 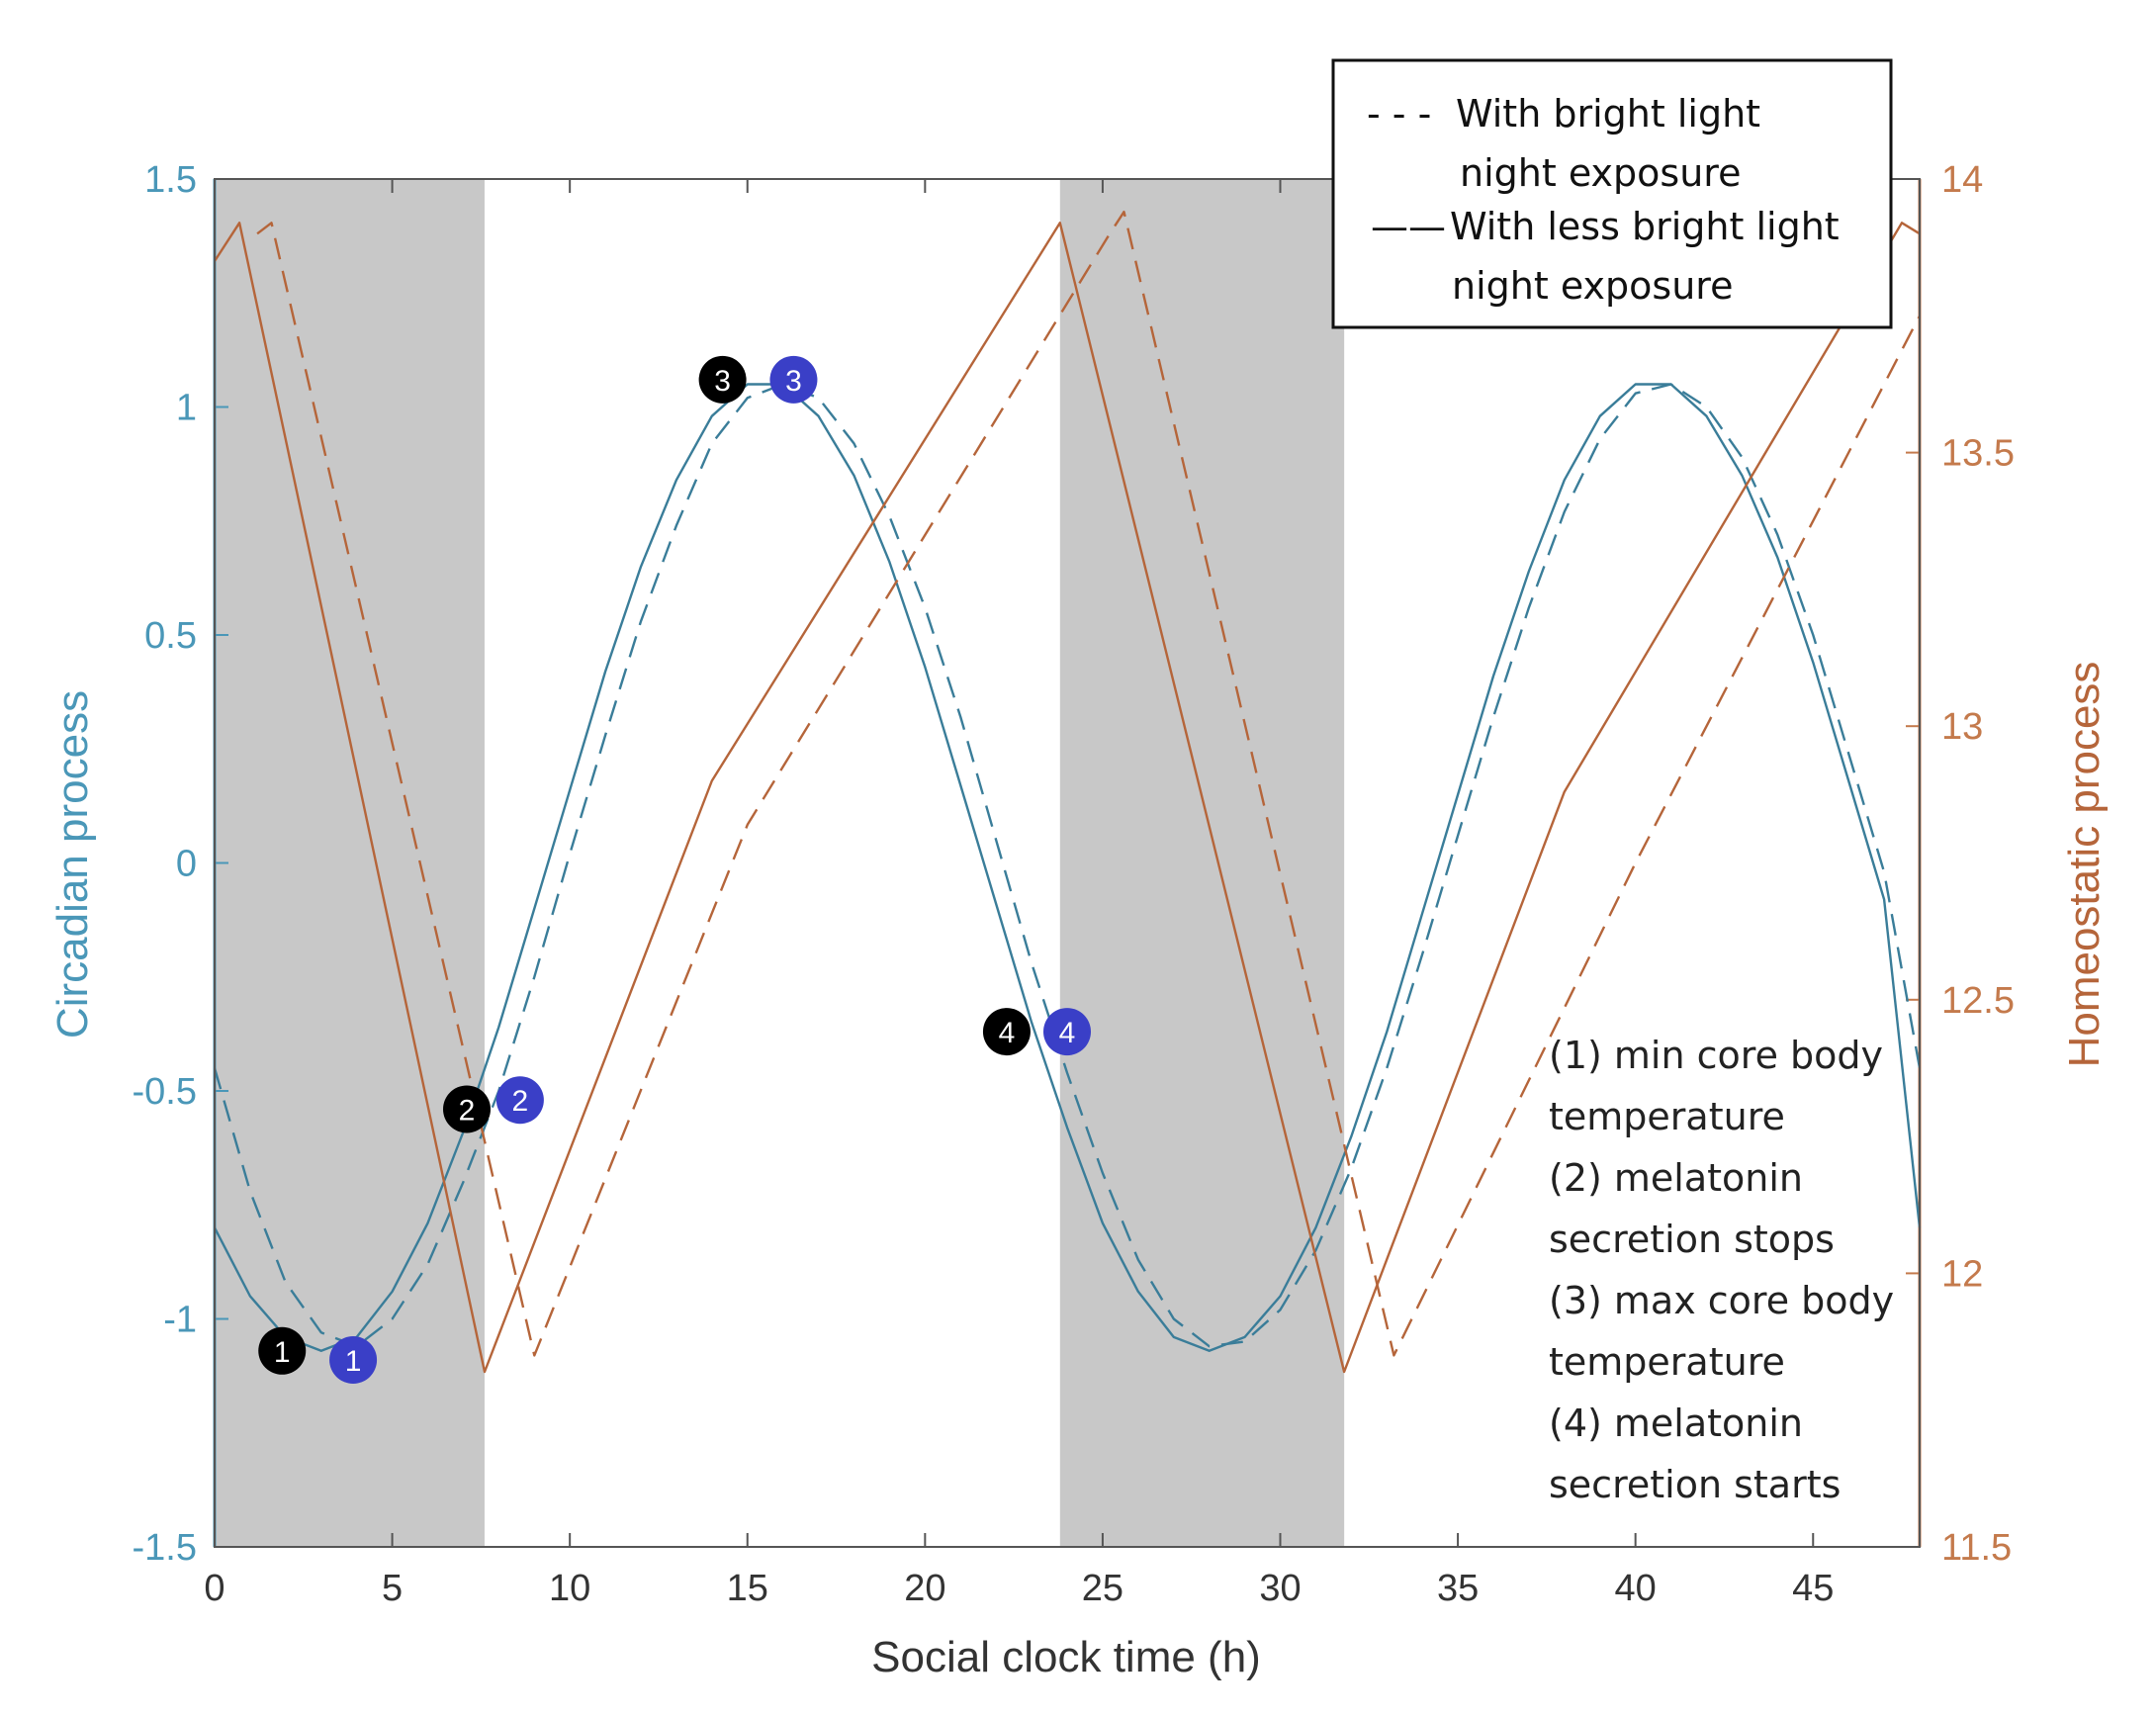 What do you see at coordinates (1676, 1423) in the screenshot?
I see `annotation-line: (4) melatonin` at bounding box center [1676, 1423].